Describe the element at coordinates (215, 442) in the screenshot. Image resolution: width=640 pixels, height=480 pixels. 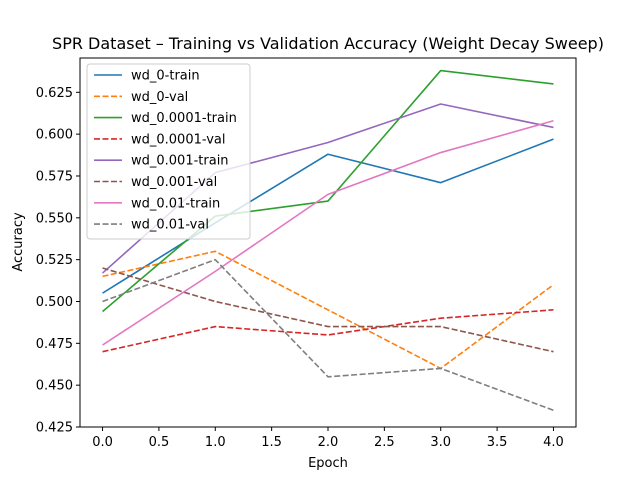
I see `x-tick-label: 1.0` at that location.